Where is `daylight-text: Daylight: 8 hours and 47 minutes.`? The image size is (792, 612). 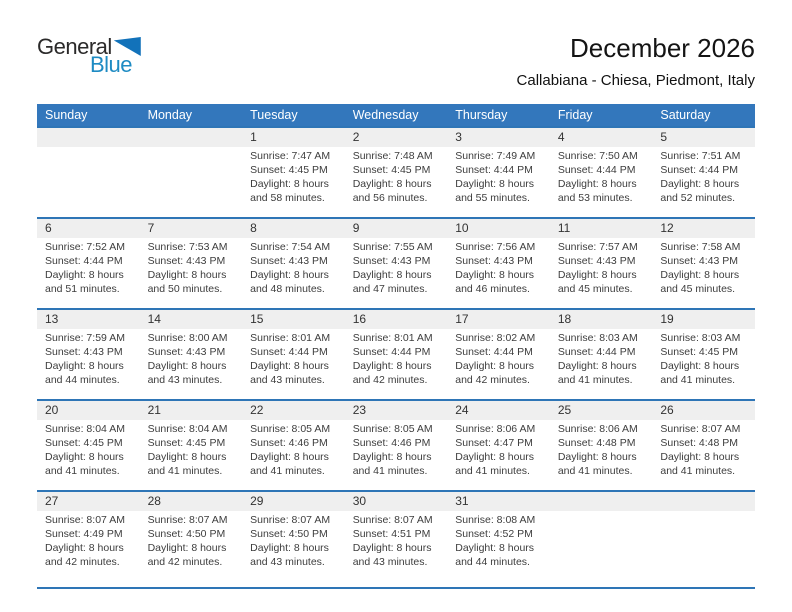
daylight-text: Daylight: 8 hours and 47 minutes. is located at coordinates (392, 281).